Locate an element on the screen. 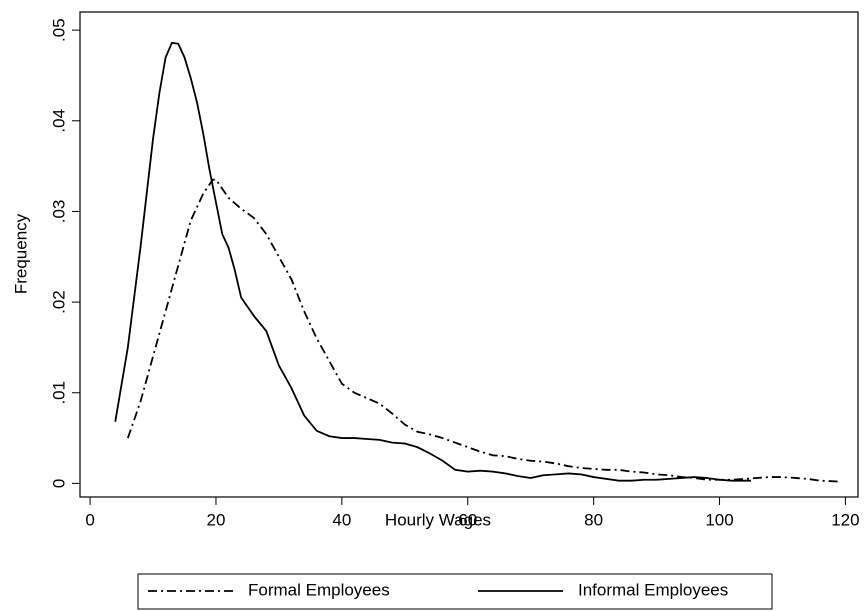  y-tick-label: .01 is located at coordinates (58, 393).